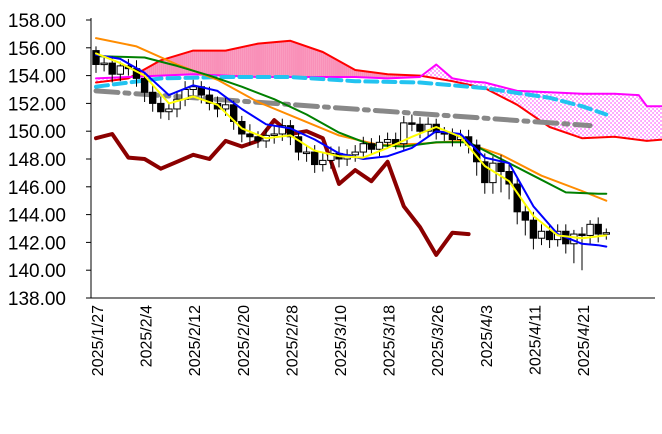 This screenshot has height=434, width=662. I want to click on x-tick-label: 2025/2/28, so click(292, 340).